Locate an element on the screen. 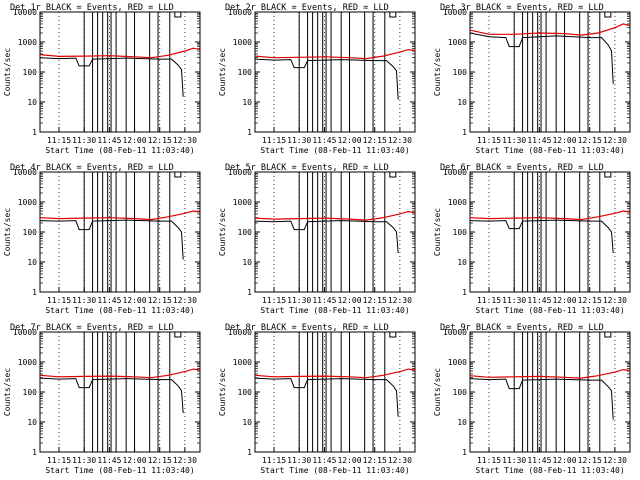 The width and height of the screenshot is (640, 480). panel-title: Det 4r BLACK = Events, RED = LLD is located at coordinates (92, 168).